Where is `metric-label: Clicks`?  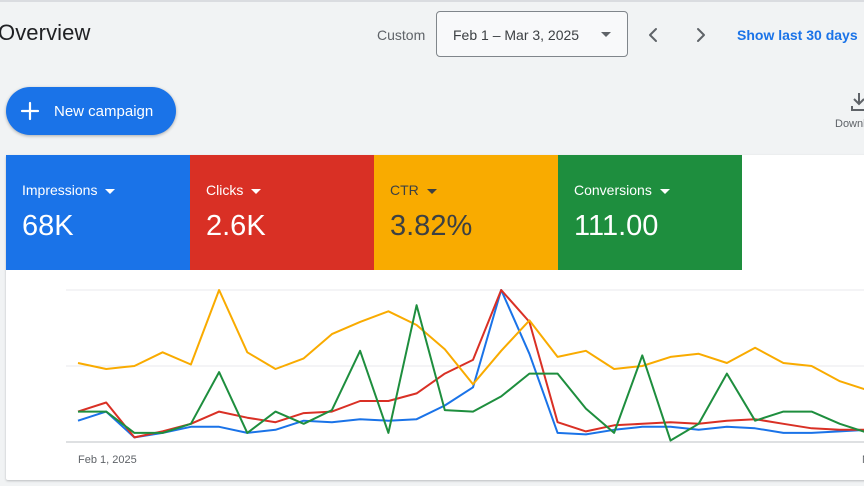 metric-label: Clicks is located at coordinates (225, 190).